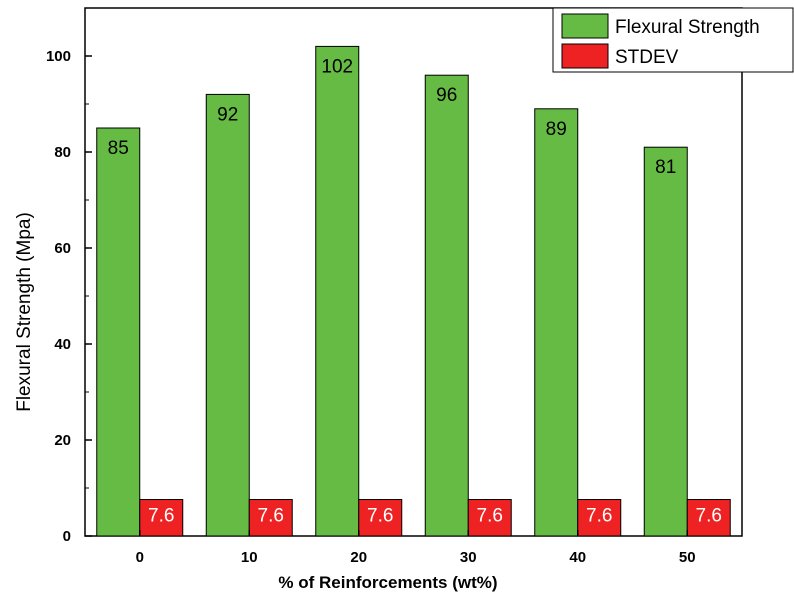 This screenshot has height=599, width=794. What do you see at coordinates (556, 129) in the screenshot?
I see `data-label-flexural-strength: 89` at bounding box center [556, 129].